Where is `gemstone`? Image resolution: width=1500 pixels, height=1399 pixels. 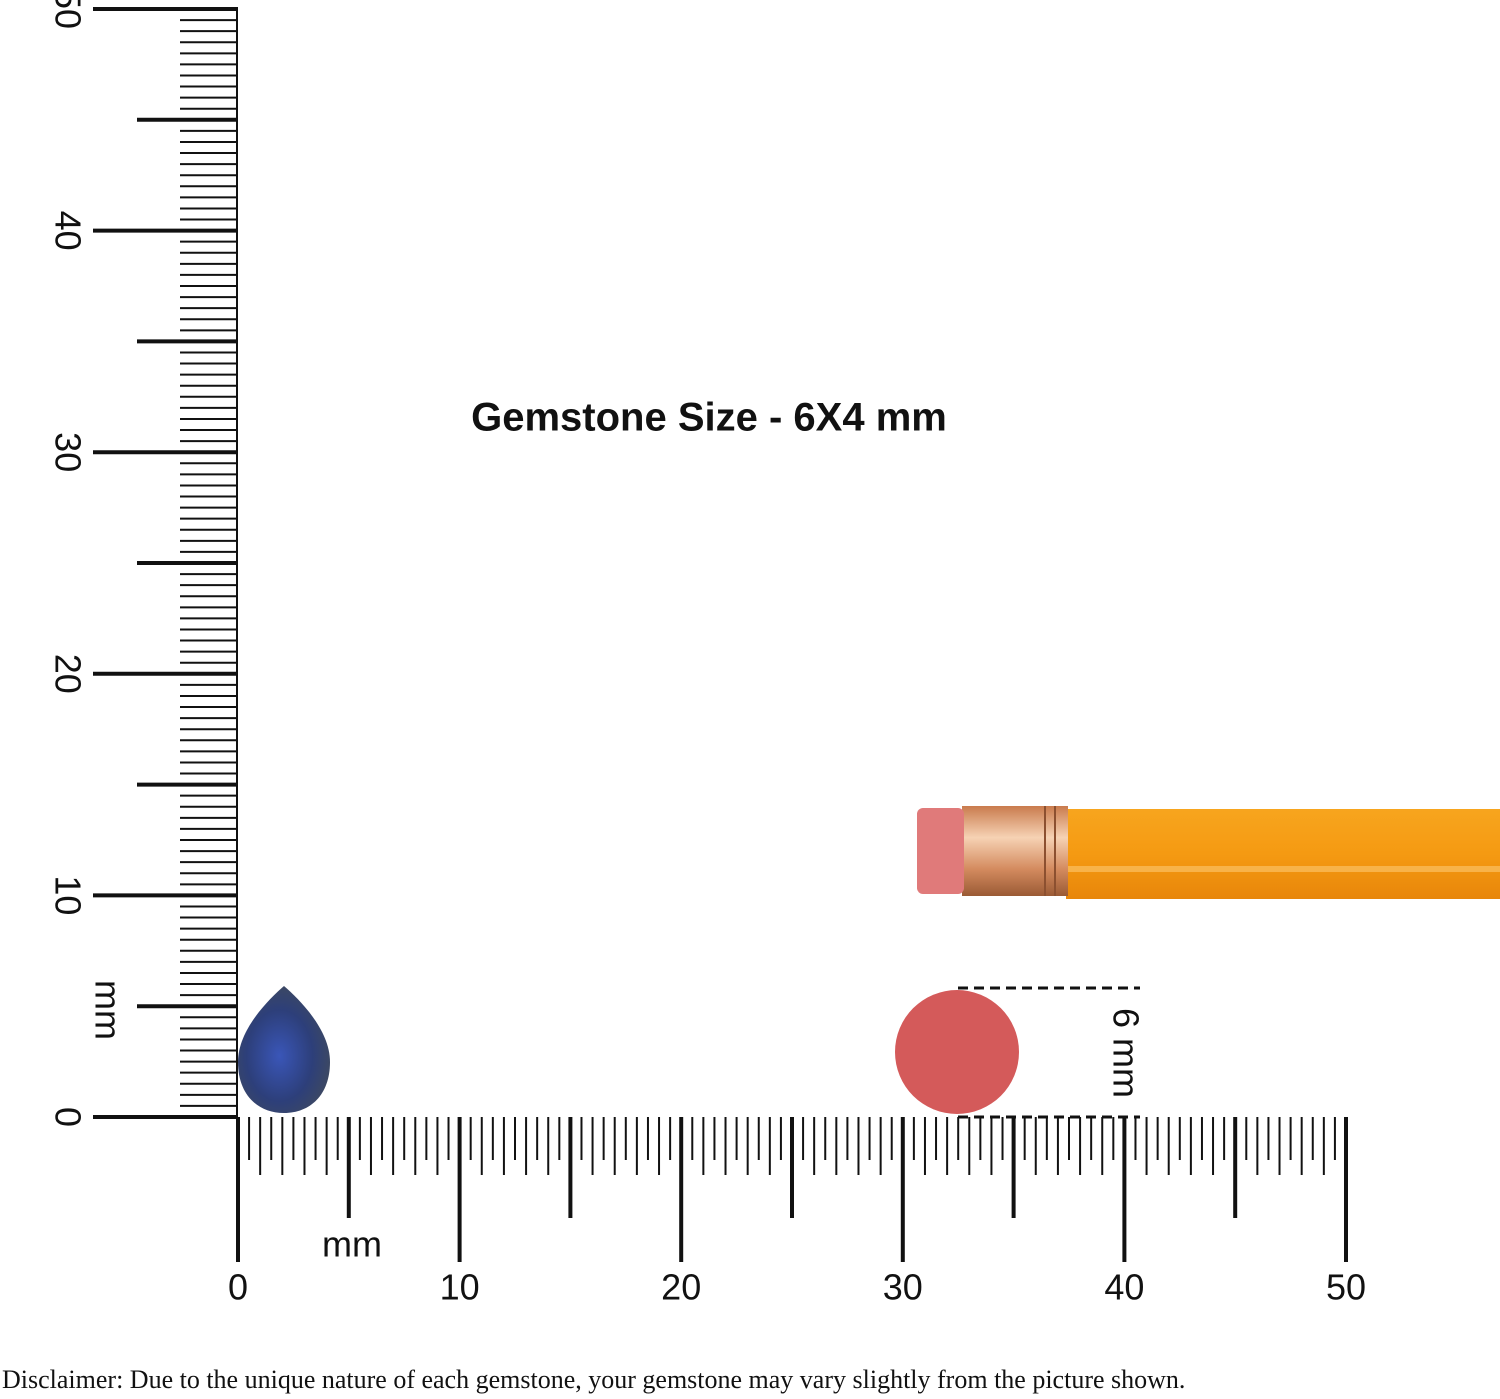 gemstone is located at coordinates (284, 1049).